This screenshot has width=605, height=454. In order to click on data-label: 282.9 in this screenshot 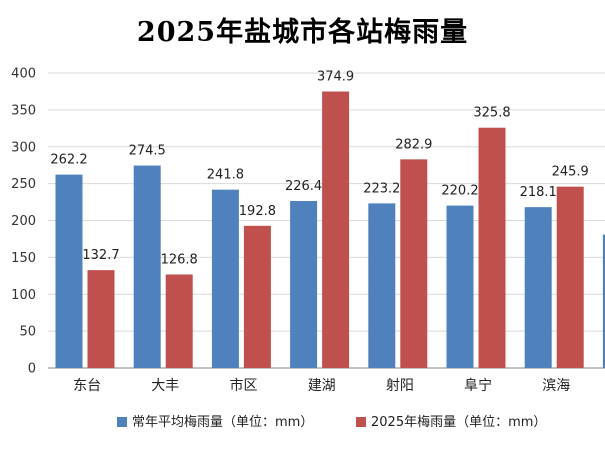, I will do `click(413, 144)`.